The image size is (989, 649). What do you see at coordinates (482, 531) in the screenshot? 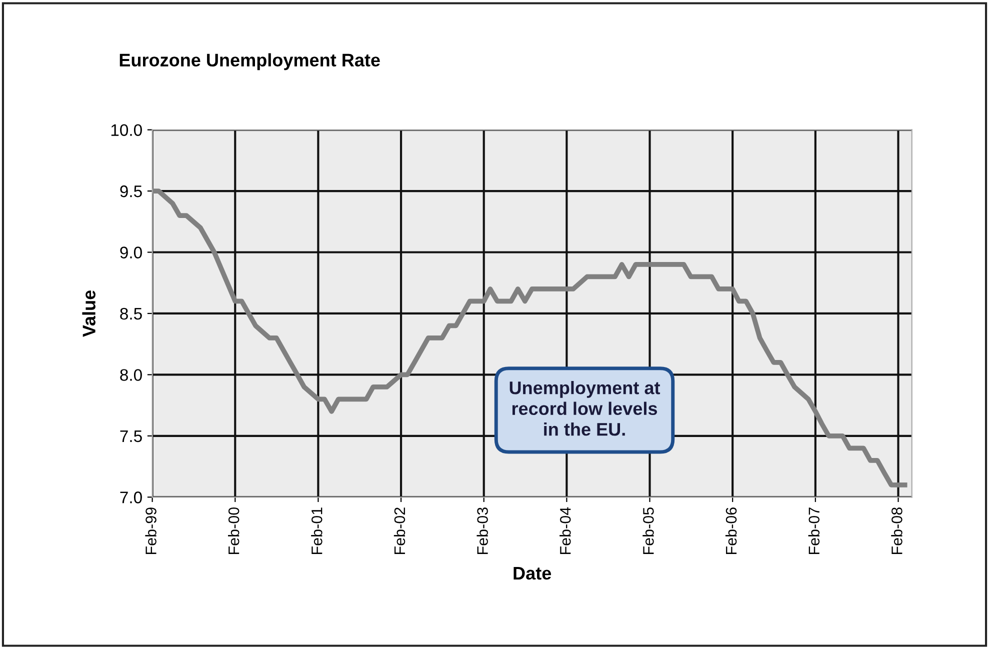
I see `x-tick-label: Feb-03` at bounding box center [482, 531].